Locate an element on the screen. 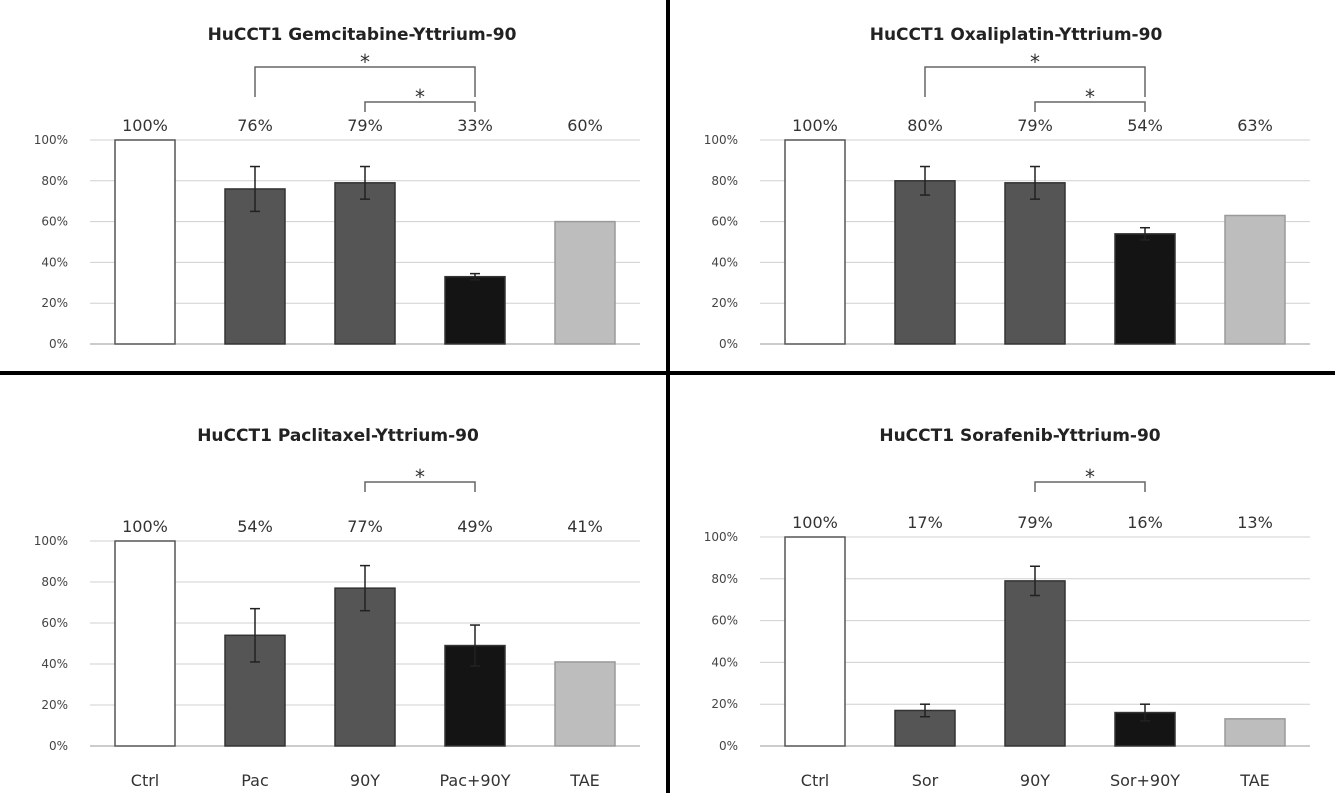  value-label: 13% is located at coordinates (1255, 522).